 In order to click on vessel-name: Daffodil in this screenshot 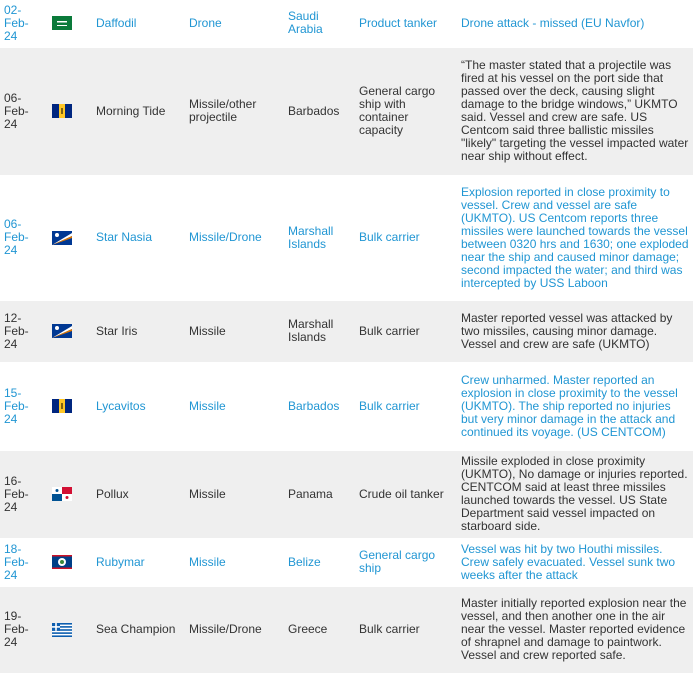, I will do `click(138, 23)`.